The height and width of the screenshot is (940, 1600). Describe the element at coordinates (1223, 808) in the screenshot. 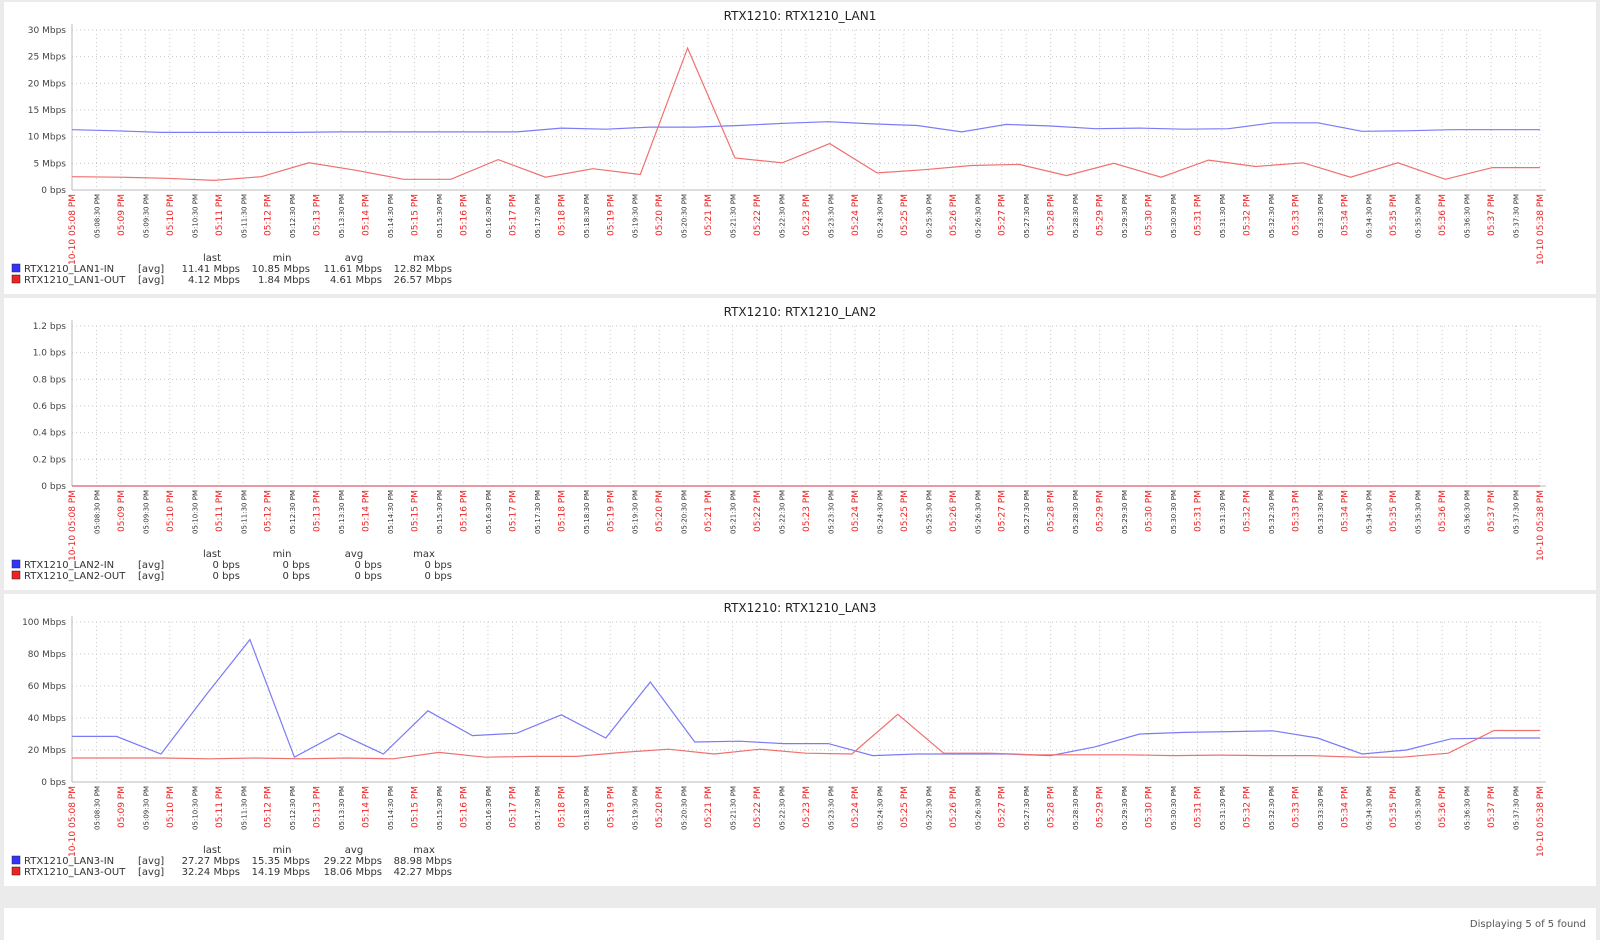

I see `x-tick-label: 05:31:30 PM` at that location.